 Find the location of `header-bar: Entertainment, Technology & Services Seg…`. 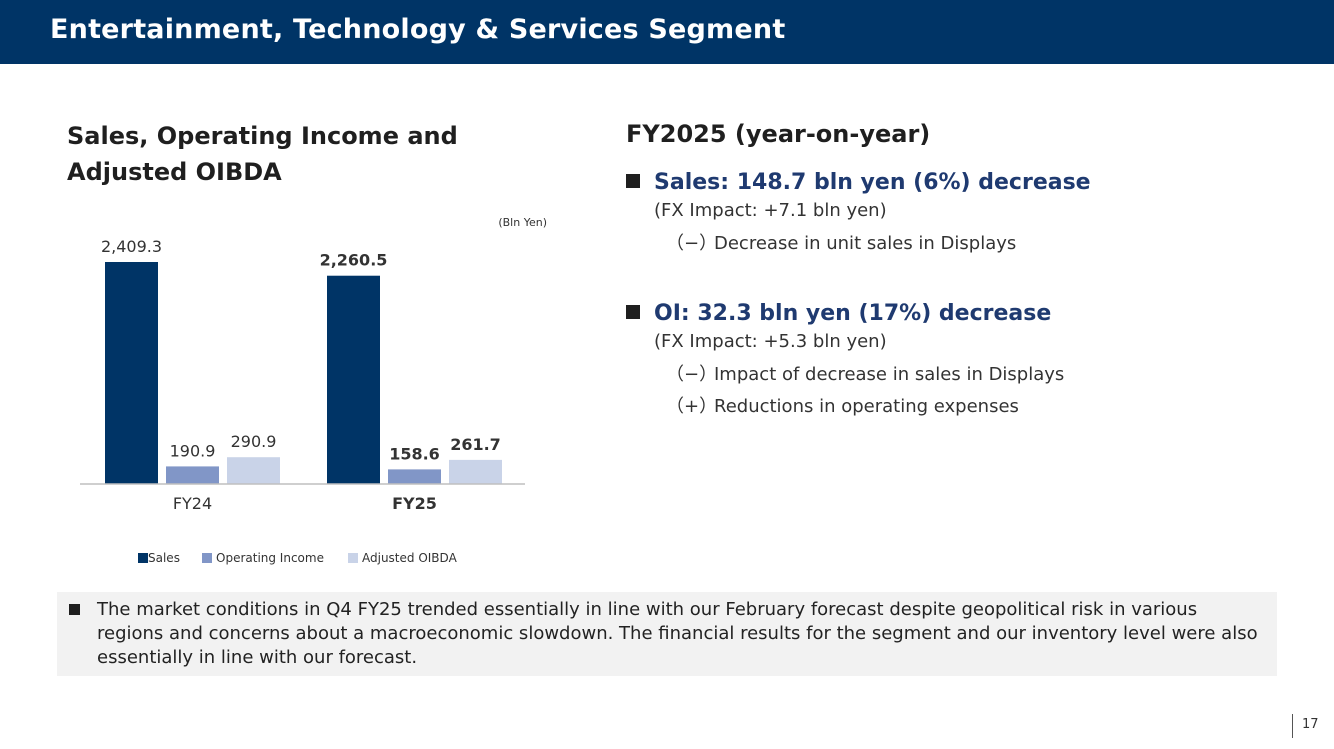

header-bar: Entertainment, Technology & Services Seg… is located at coordinates (667, 32).